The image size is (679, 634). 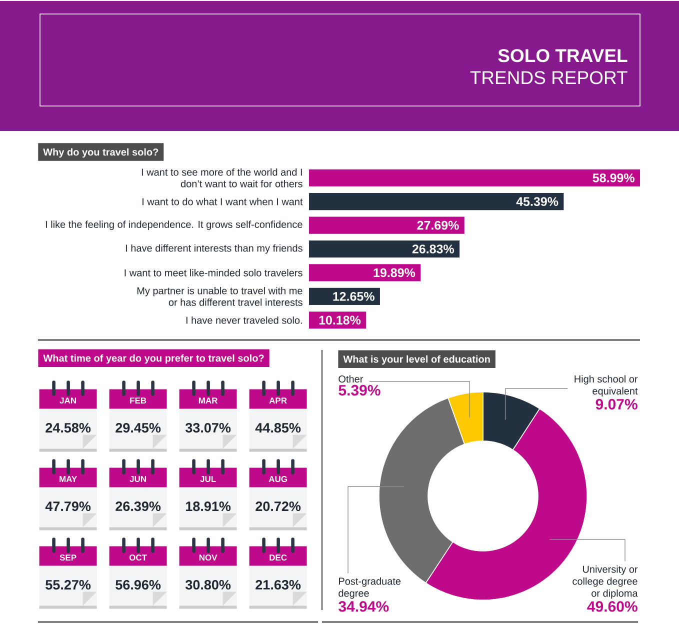 What do you see at coordinates (153, 359) in the screenshot?
I see `text: What time of year do you prefer to travel solo?` at bounding box center [153, 359].